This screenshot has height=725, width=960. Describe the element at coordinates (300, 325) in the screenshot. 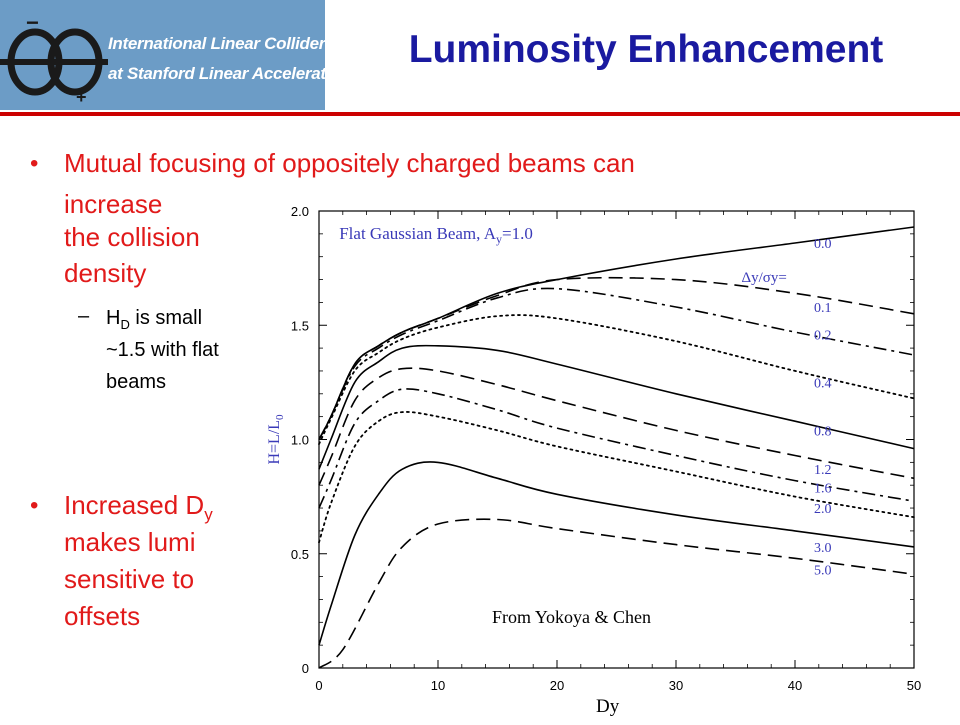

I see `y-tick-label: 1.5` at that location.